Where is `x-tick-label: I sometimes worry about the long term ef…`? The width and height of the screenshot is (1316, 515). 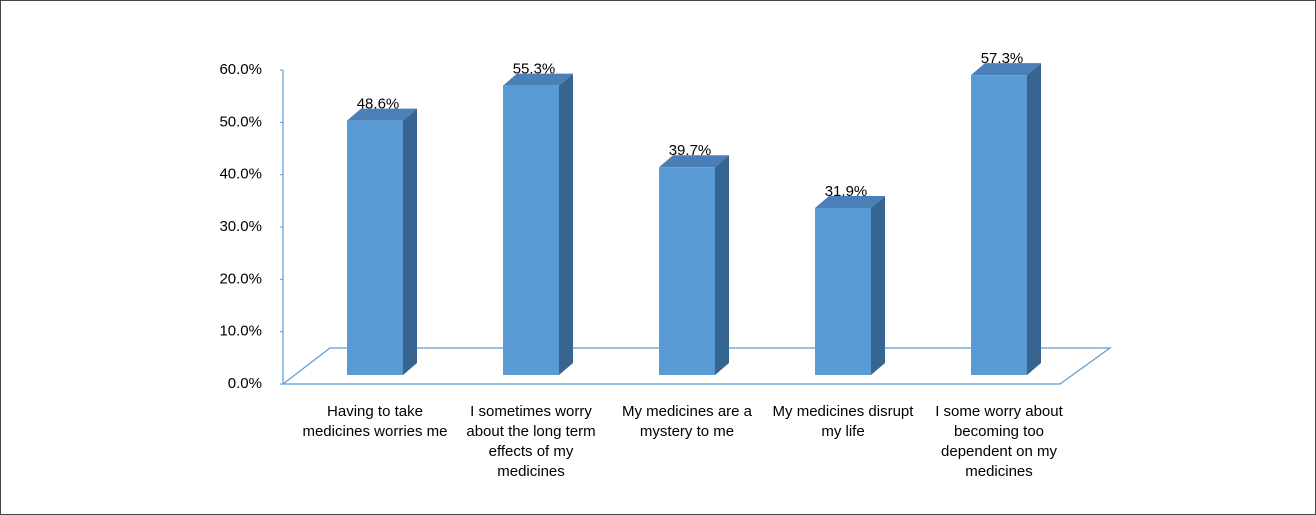 x-tick-label: I sometimes worry about the long term ef… is located at coordinates (531, 441).